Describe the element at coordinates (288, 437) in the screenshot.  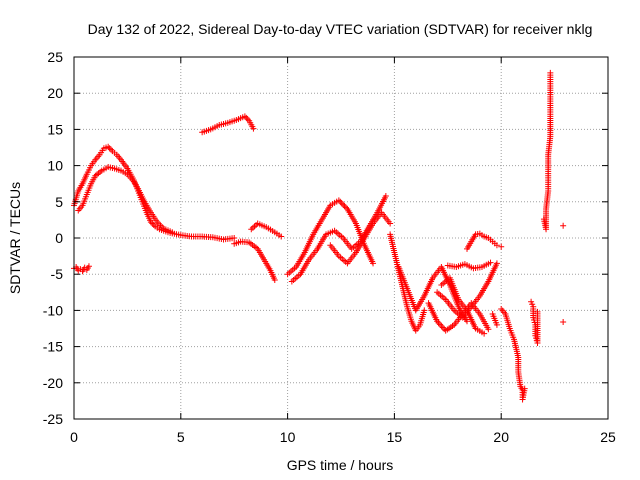
I see `x-tick-label: 10` at that location.